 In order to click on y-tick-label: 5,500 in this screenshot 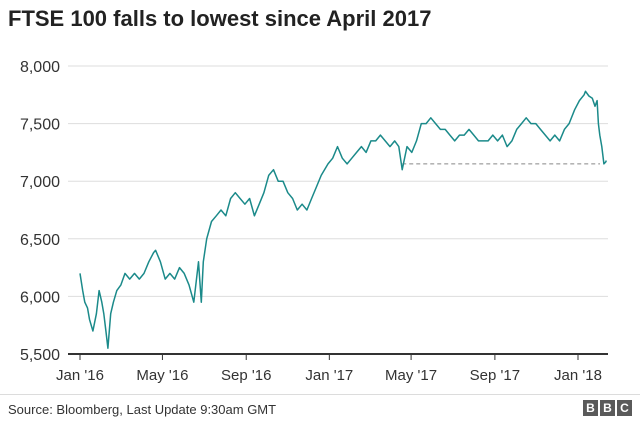, I will do `click(40, 355)`.